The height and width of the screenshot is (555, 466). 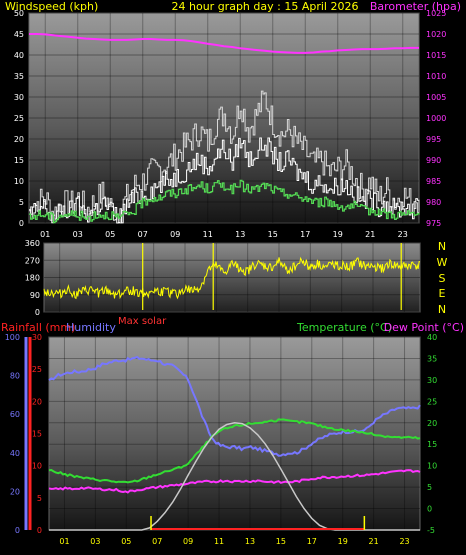 I want to click on rainfall-tick-label: 10, so click(x=37, y=466).